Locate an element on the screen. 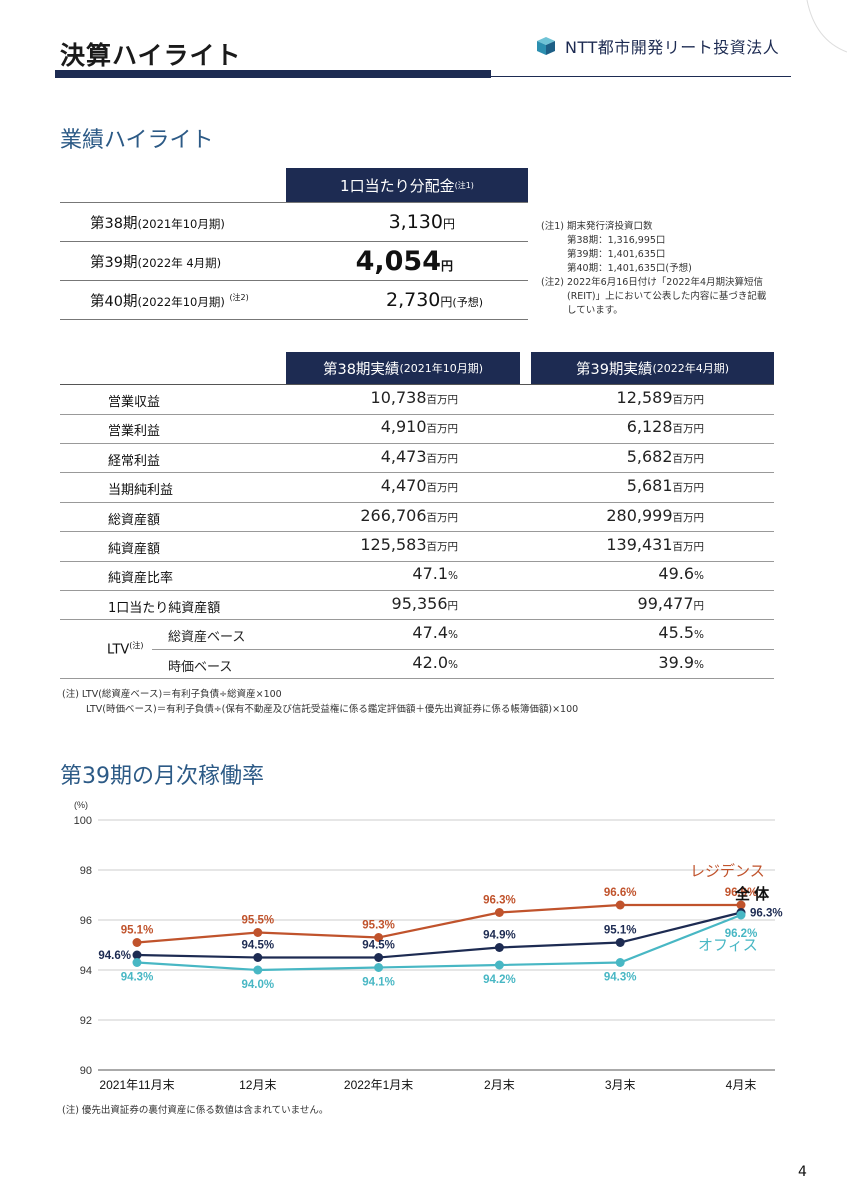 The width and height of the screenshot is (847, 1200). ltv-value-num: 47.4 is located at coordinates (430, 632).